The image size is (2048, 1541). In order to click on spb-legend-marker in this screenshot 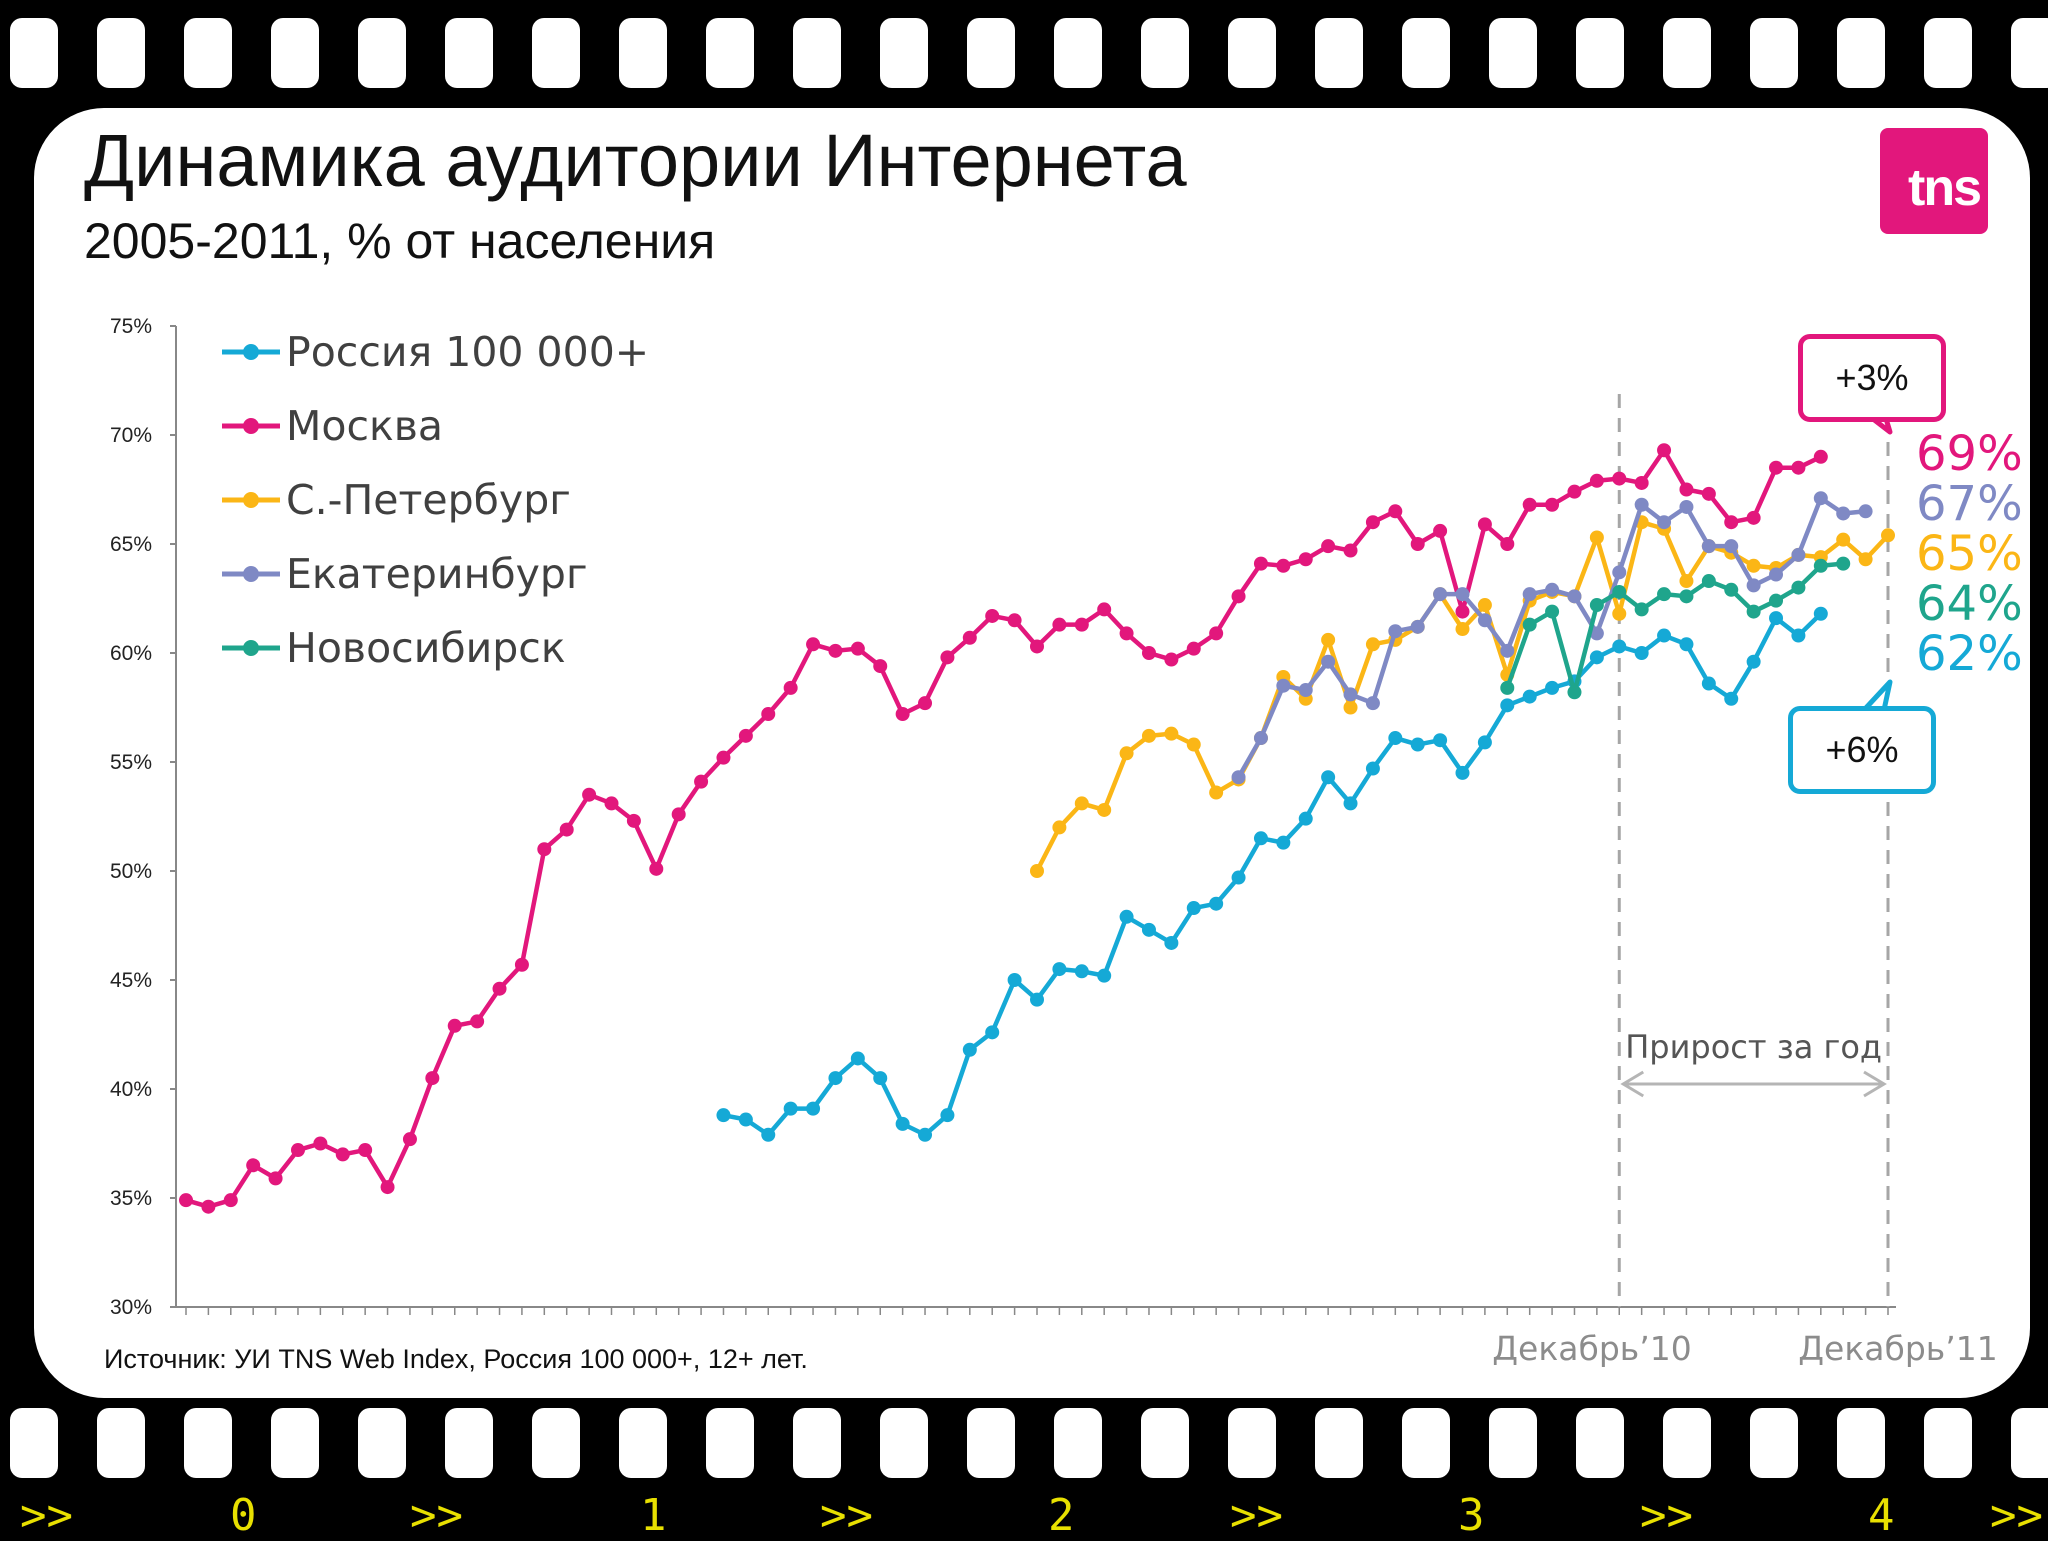, I will do `click(251, 500)`.